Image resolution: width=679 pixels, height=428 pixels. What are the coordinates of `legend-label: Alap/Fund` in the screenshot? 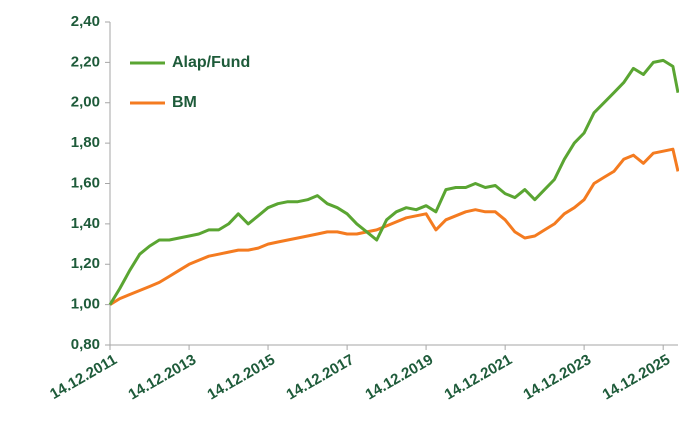 It's located at (211, 62).